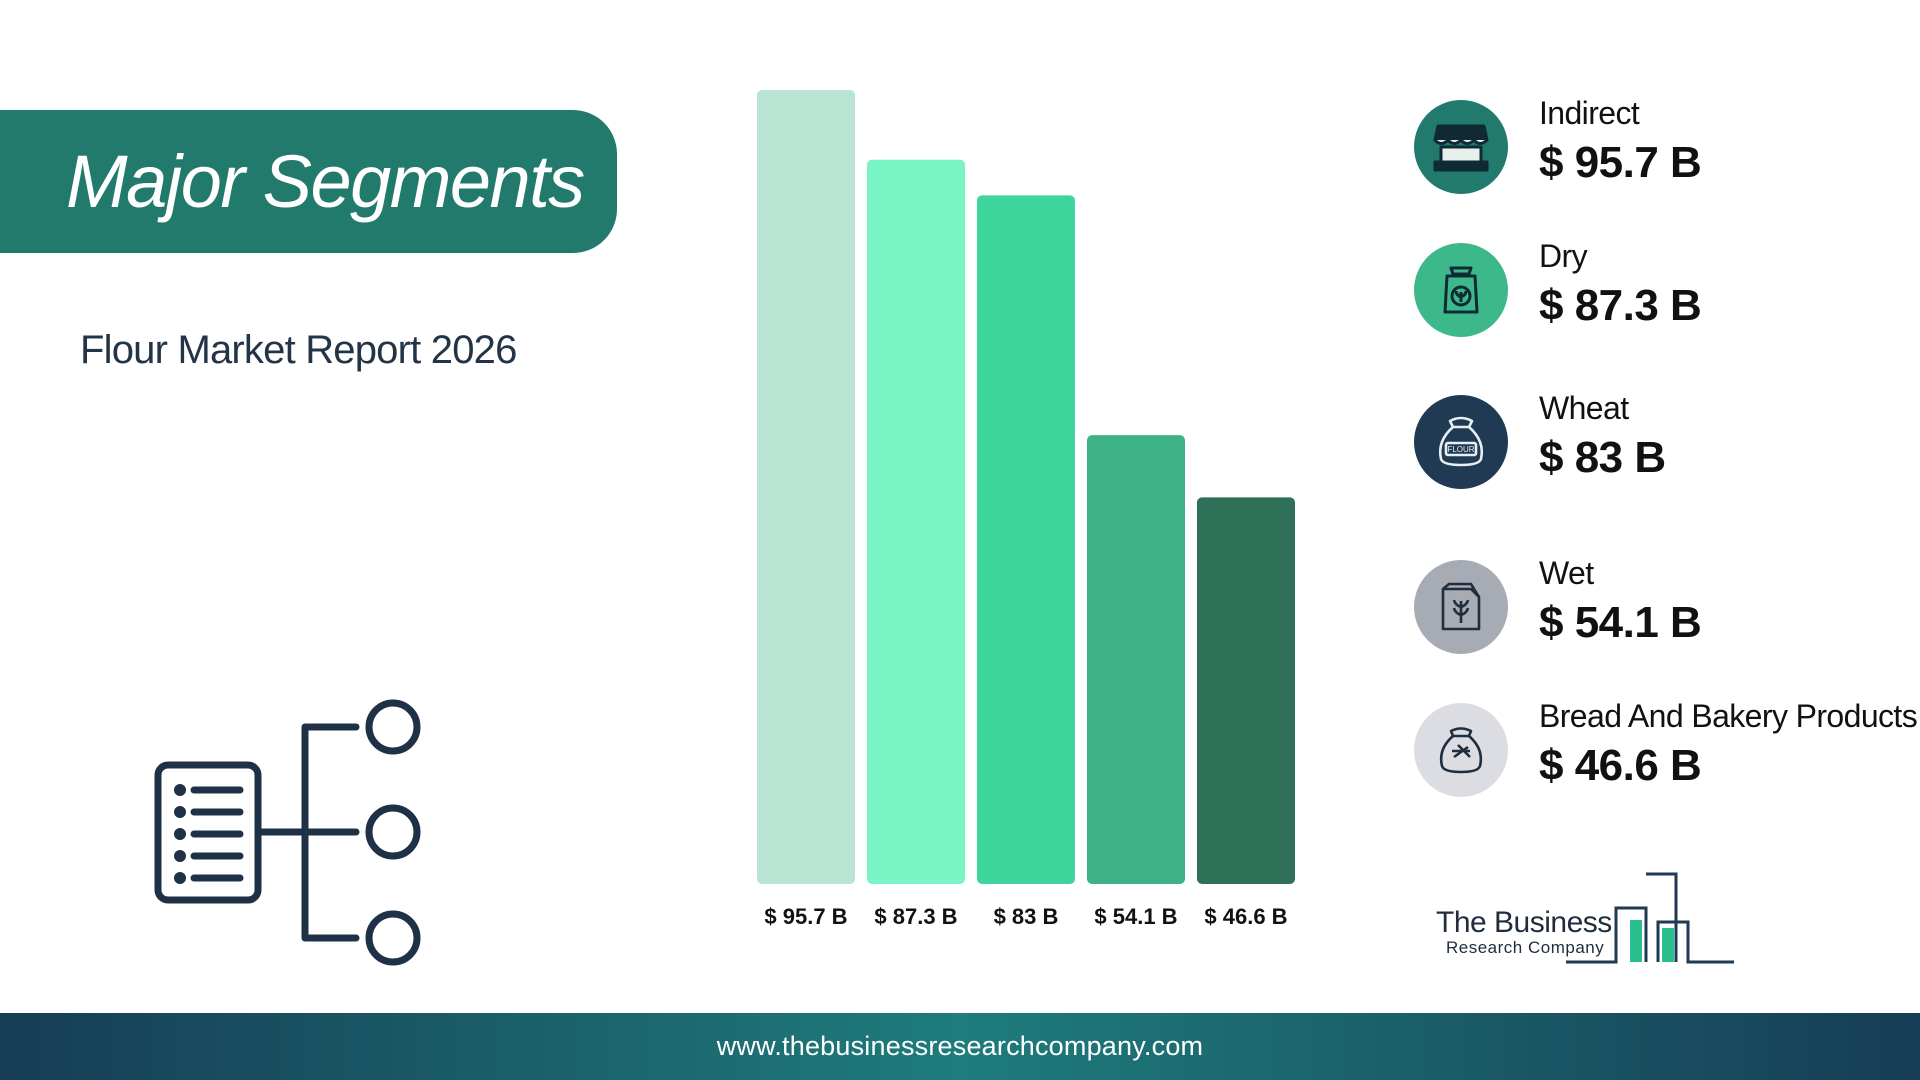 Image resolution: width=1920 pixels, height=1080 pixels. What do you see at coordinates (1524, 922) in the screenshot?
I see `logo-name: The Business` at bounding box center [1524, 922].